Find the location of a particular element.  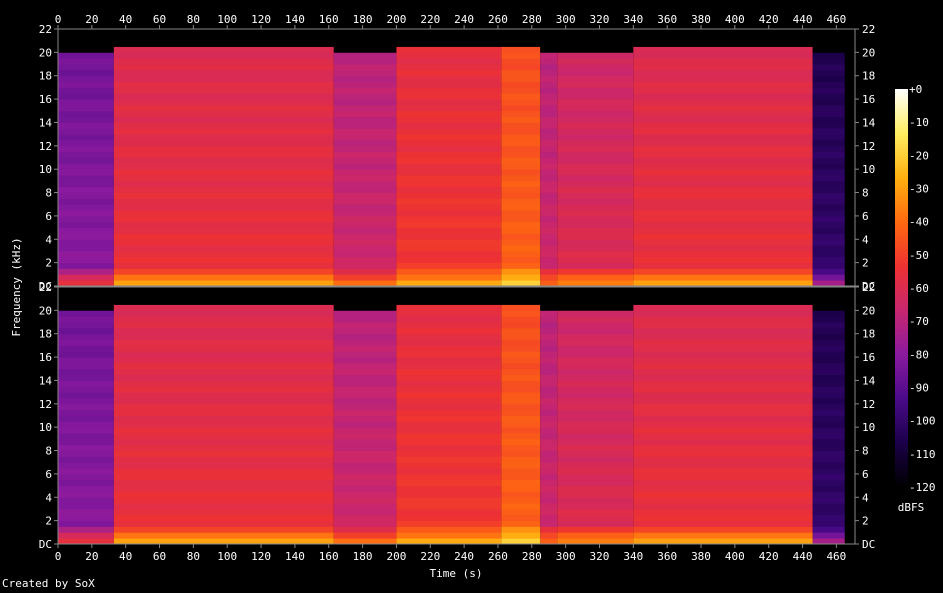

x-tick-label: 400 is located at coordinates (735, 556).